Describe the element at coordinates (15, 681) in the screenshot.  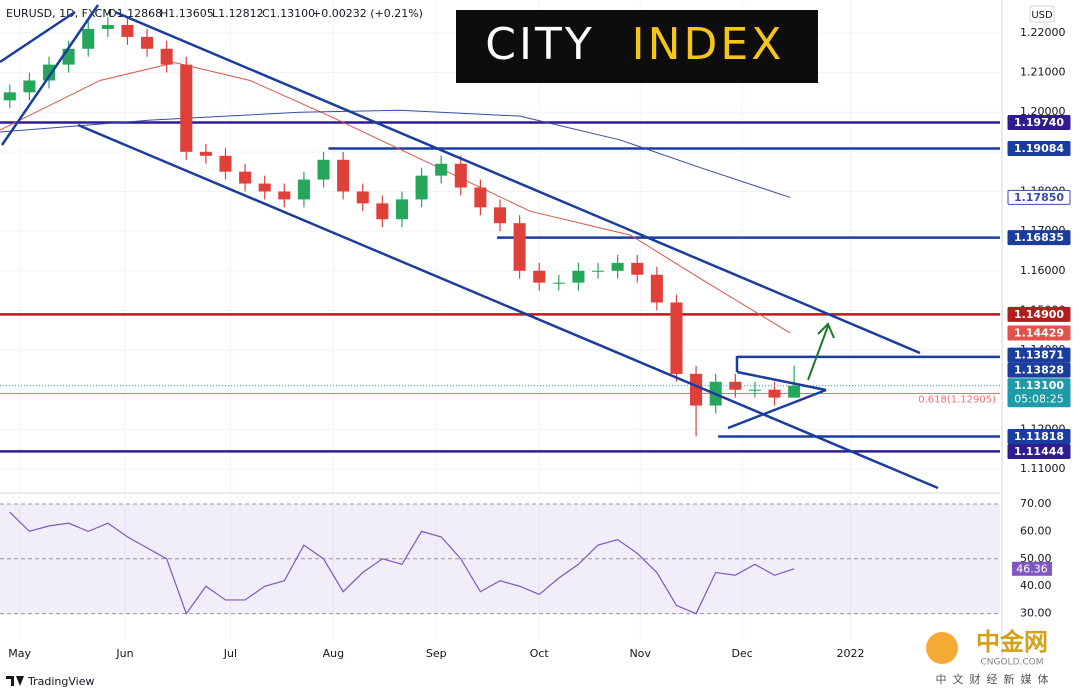
I see `tv-icon` at that location.